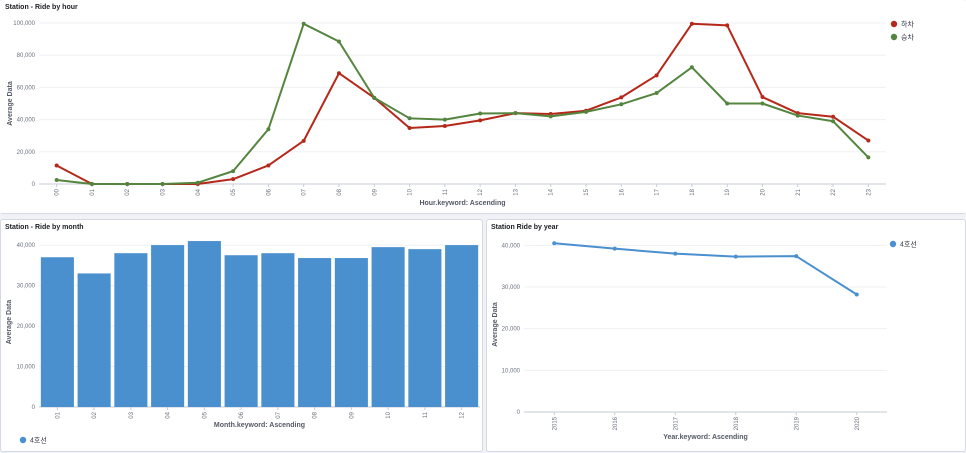 The image size is (966, 453). What do you see at coordinates (658, 191) in the screenshot?
I see `x-tick-label: 17` at bounding box center [658, 191].